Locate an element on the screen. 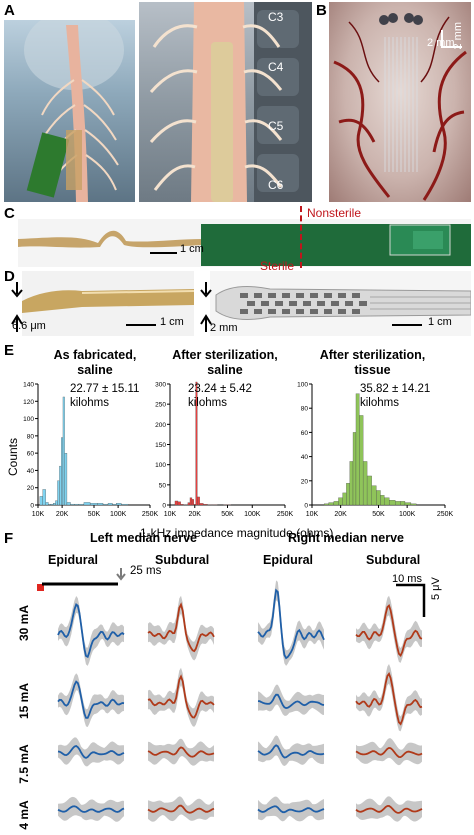  hist-1-xtick-label: 10K is located at coordinates (38, 514).